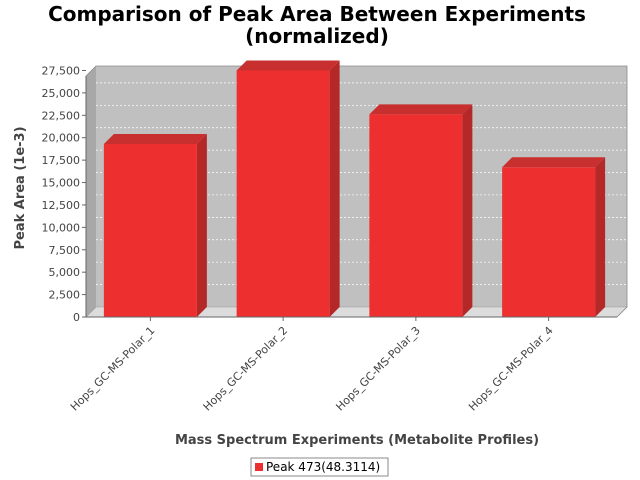  Describe the element at coordinates (65, 295) in the screenshot. I see `y-tick-label: 2,500` at that location.